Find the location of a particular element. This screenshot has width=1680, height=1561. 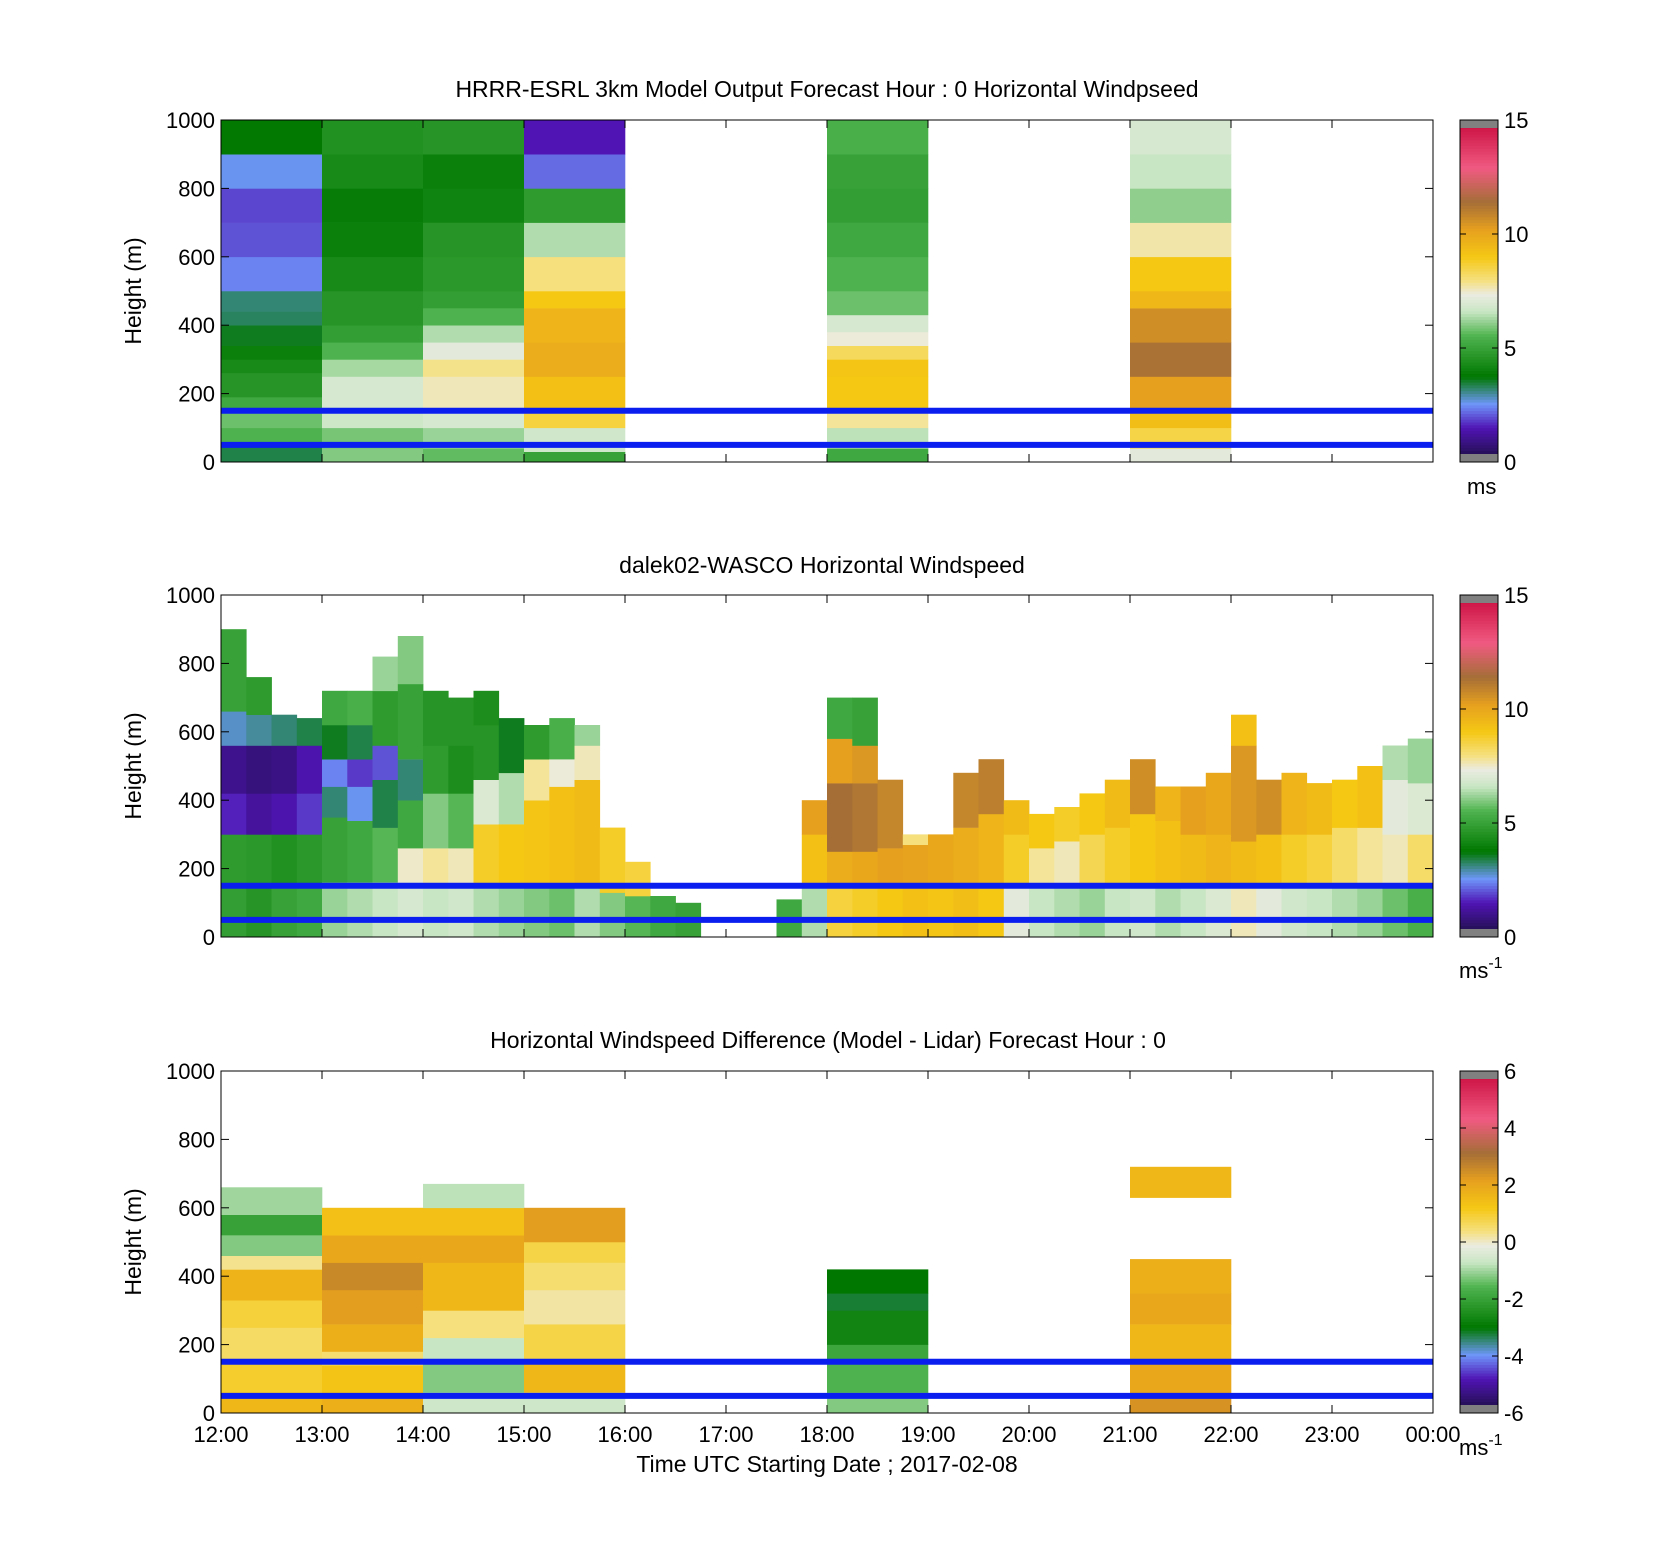

colorbar-tick-label: -4 is located at coordinates (1514, 1356).